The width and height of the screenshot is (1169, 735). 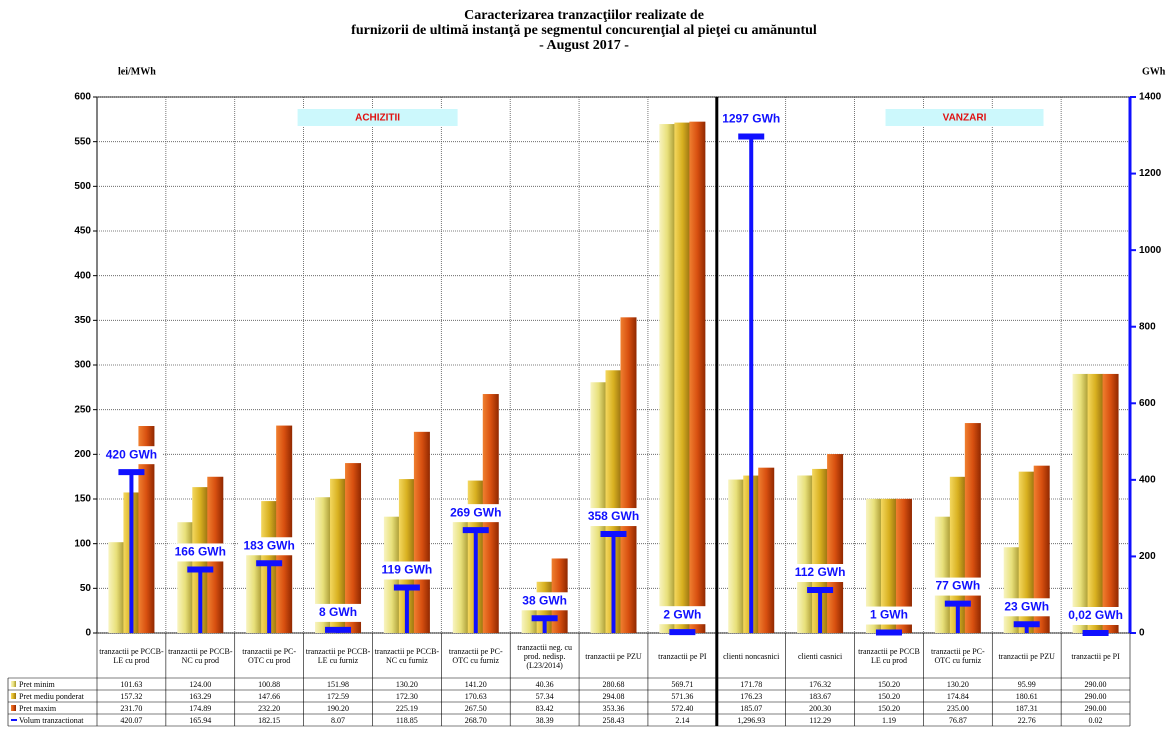 I want to click on table-value: 182.15, so click(x=269, y=720).